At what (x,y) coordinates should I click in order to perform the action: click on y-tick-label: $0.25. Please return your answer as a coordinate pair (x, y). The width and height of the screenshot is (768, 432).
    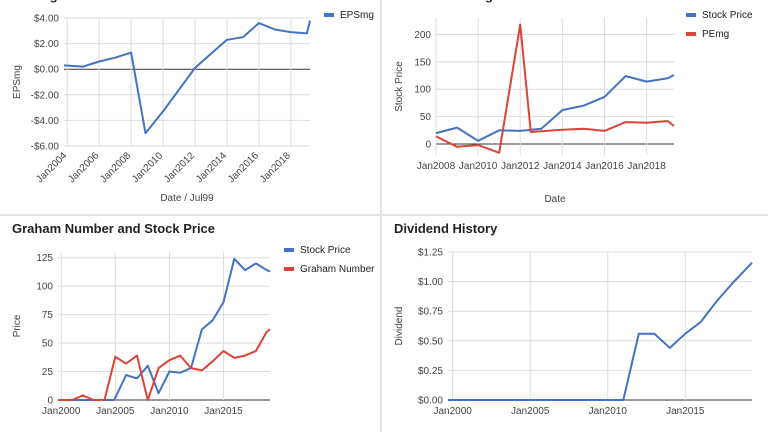
    Looking at the image, I should click on (430, 371).